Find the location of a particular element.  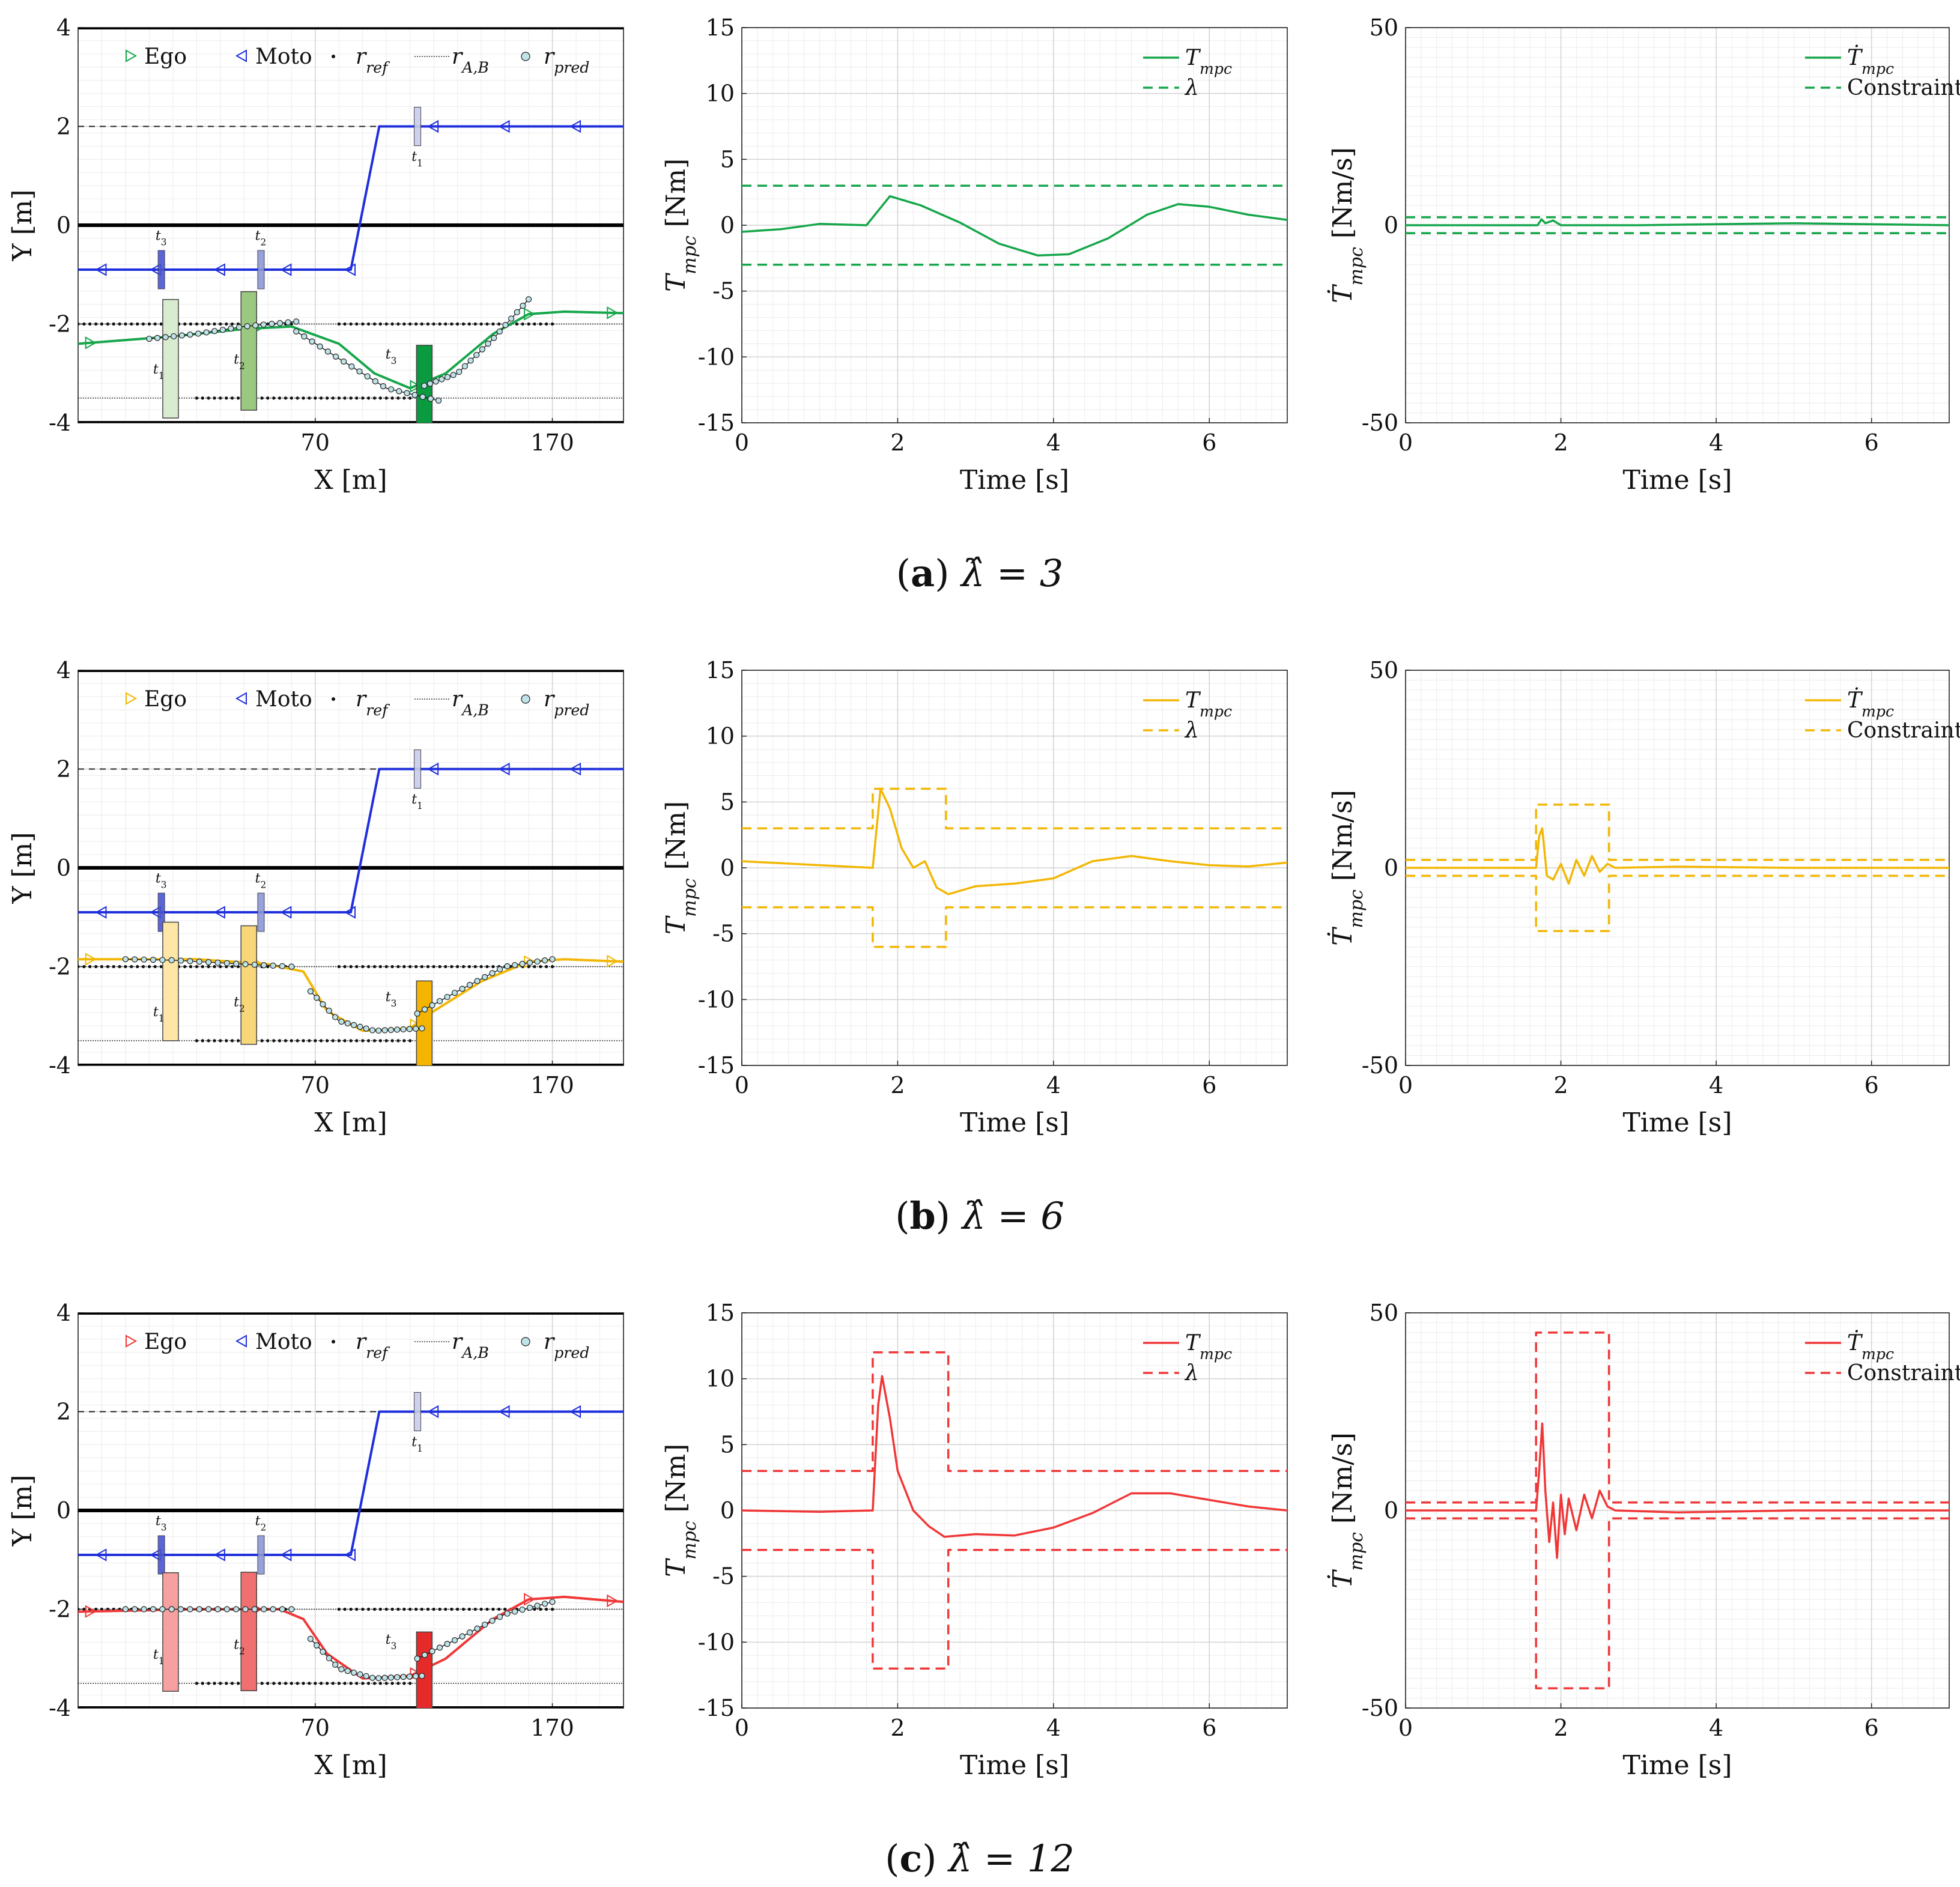

legend-moto-marker is located at coordinates (241, 55).